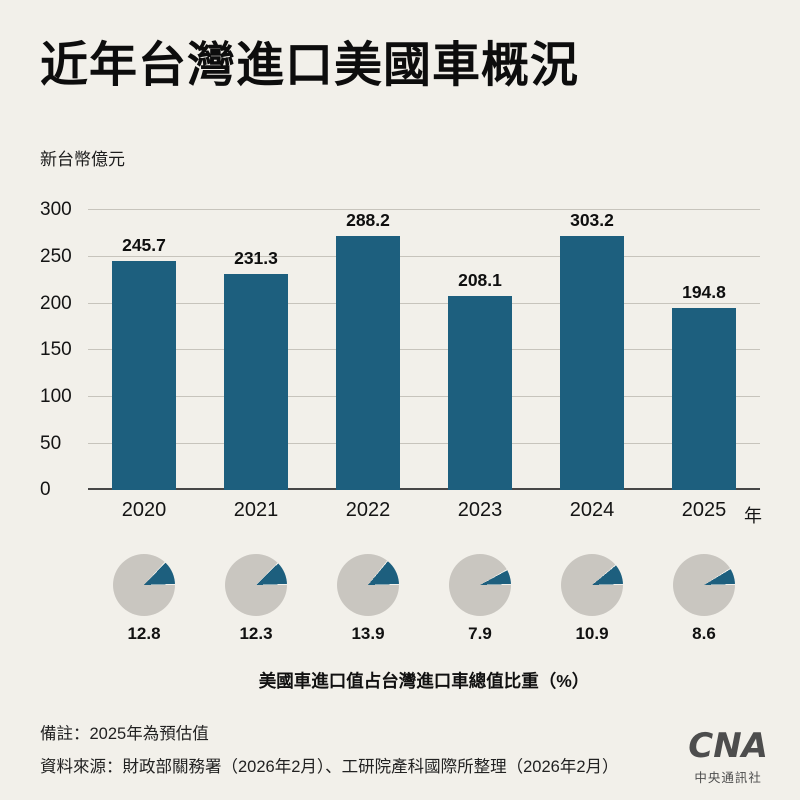  What do you see at coordinates (256, 382) in the screenshot?
I see `bar-2021` at bounding box center [256, 382].